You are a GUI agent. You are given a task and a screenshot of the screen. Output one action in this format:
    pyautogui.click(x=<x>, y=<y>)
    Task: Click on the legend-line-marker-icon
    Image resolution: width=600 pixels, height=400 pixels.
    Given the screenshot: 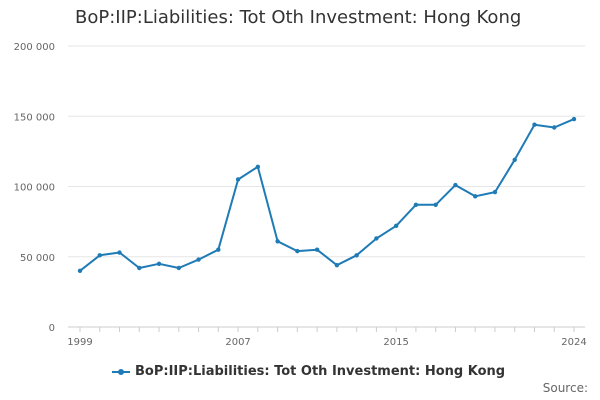 What is the action you would take?
    pyautogui.click(x=121, y=371)
    